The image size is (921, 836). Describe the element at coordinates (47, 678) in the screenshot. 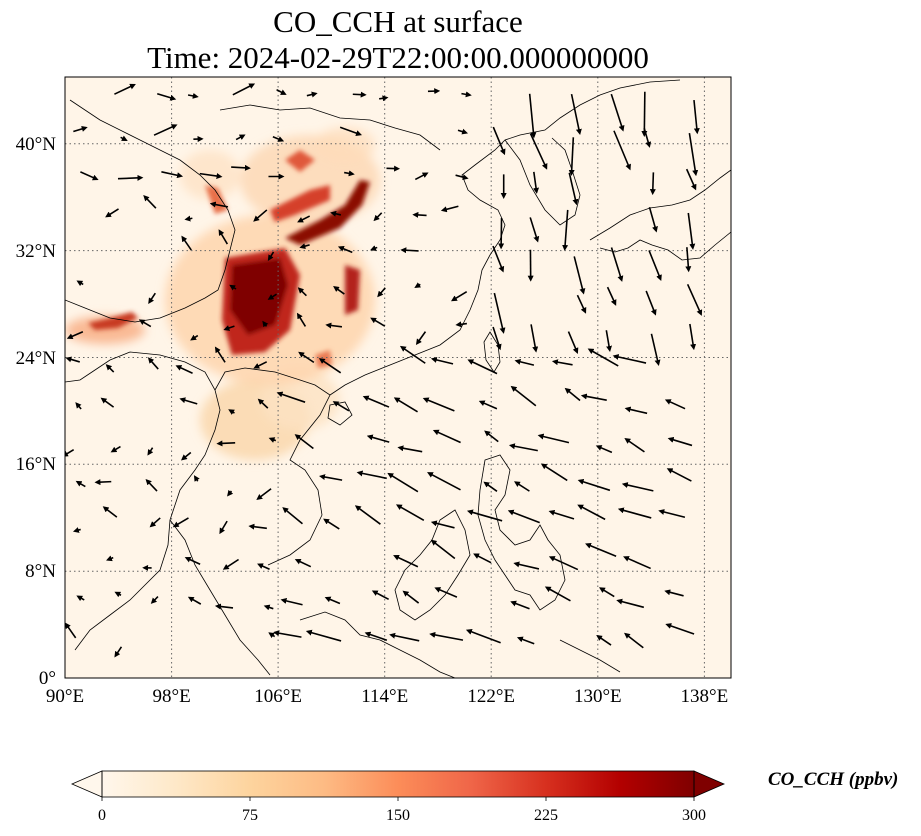

I see `y-tick-label: 0°` at that location.